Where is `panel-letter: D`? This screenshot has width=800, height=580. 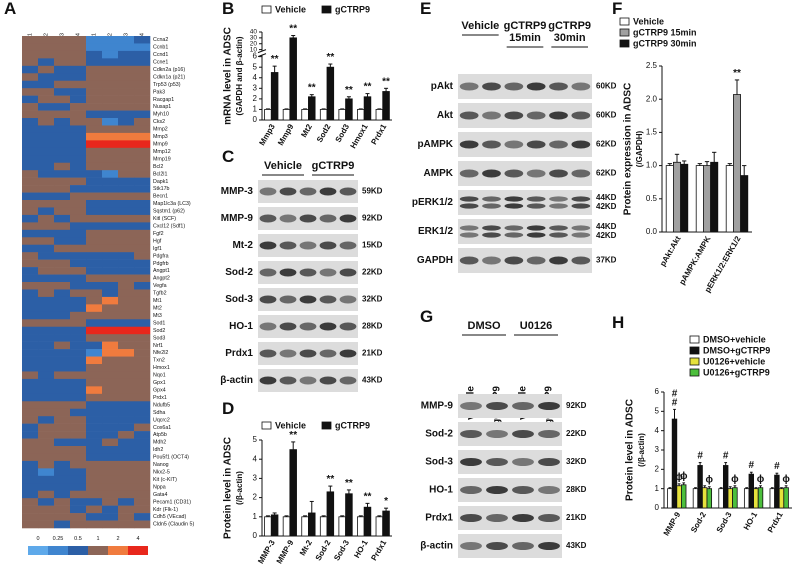
panel-letter: D is located at coordinates (228, 408).